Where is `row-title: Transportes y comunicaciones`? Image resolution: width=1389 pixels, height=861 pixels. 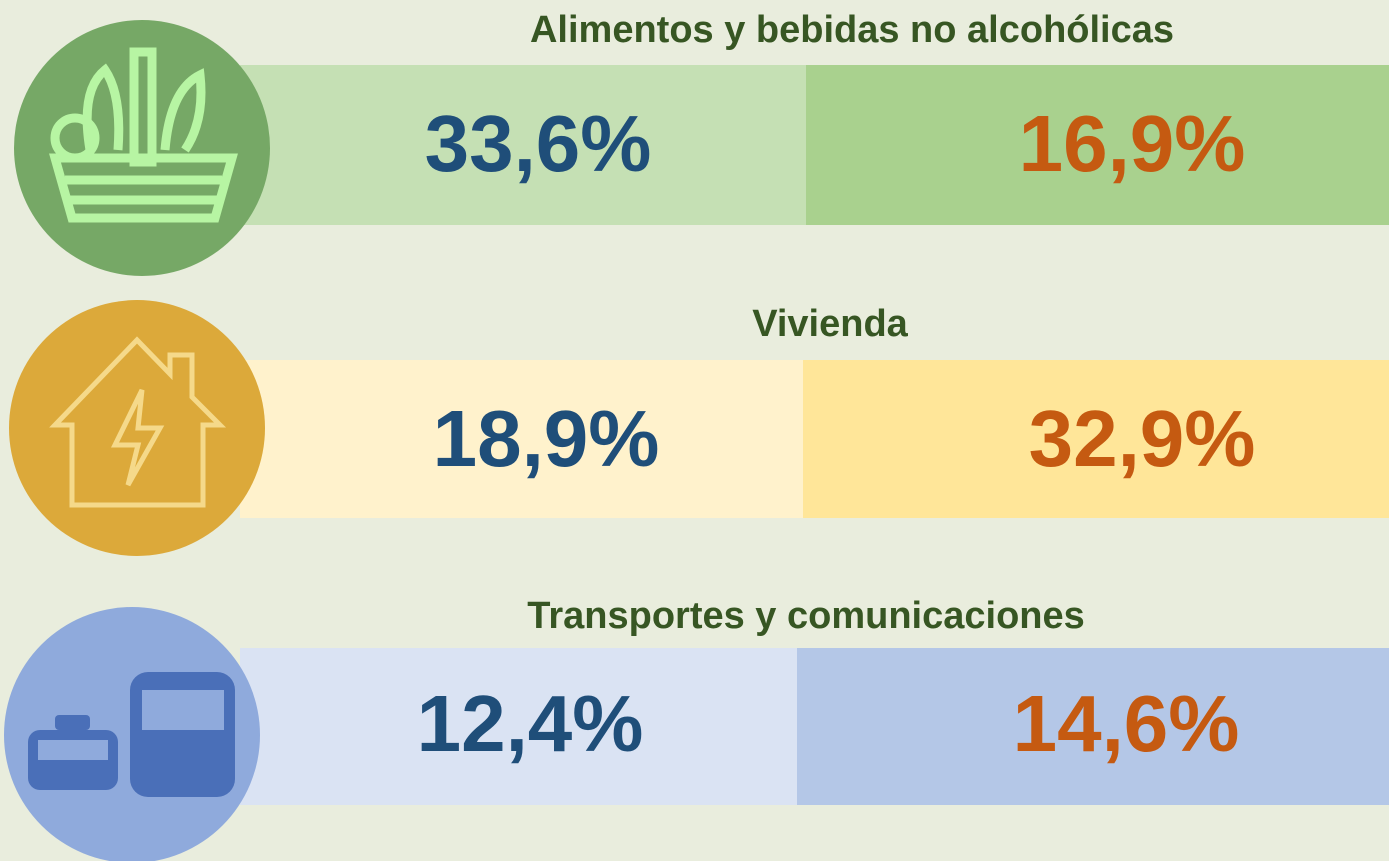 row-title: Transportes y comunicaciones is located at coordinates (806, 616).